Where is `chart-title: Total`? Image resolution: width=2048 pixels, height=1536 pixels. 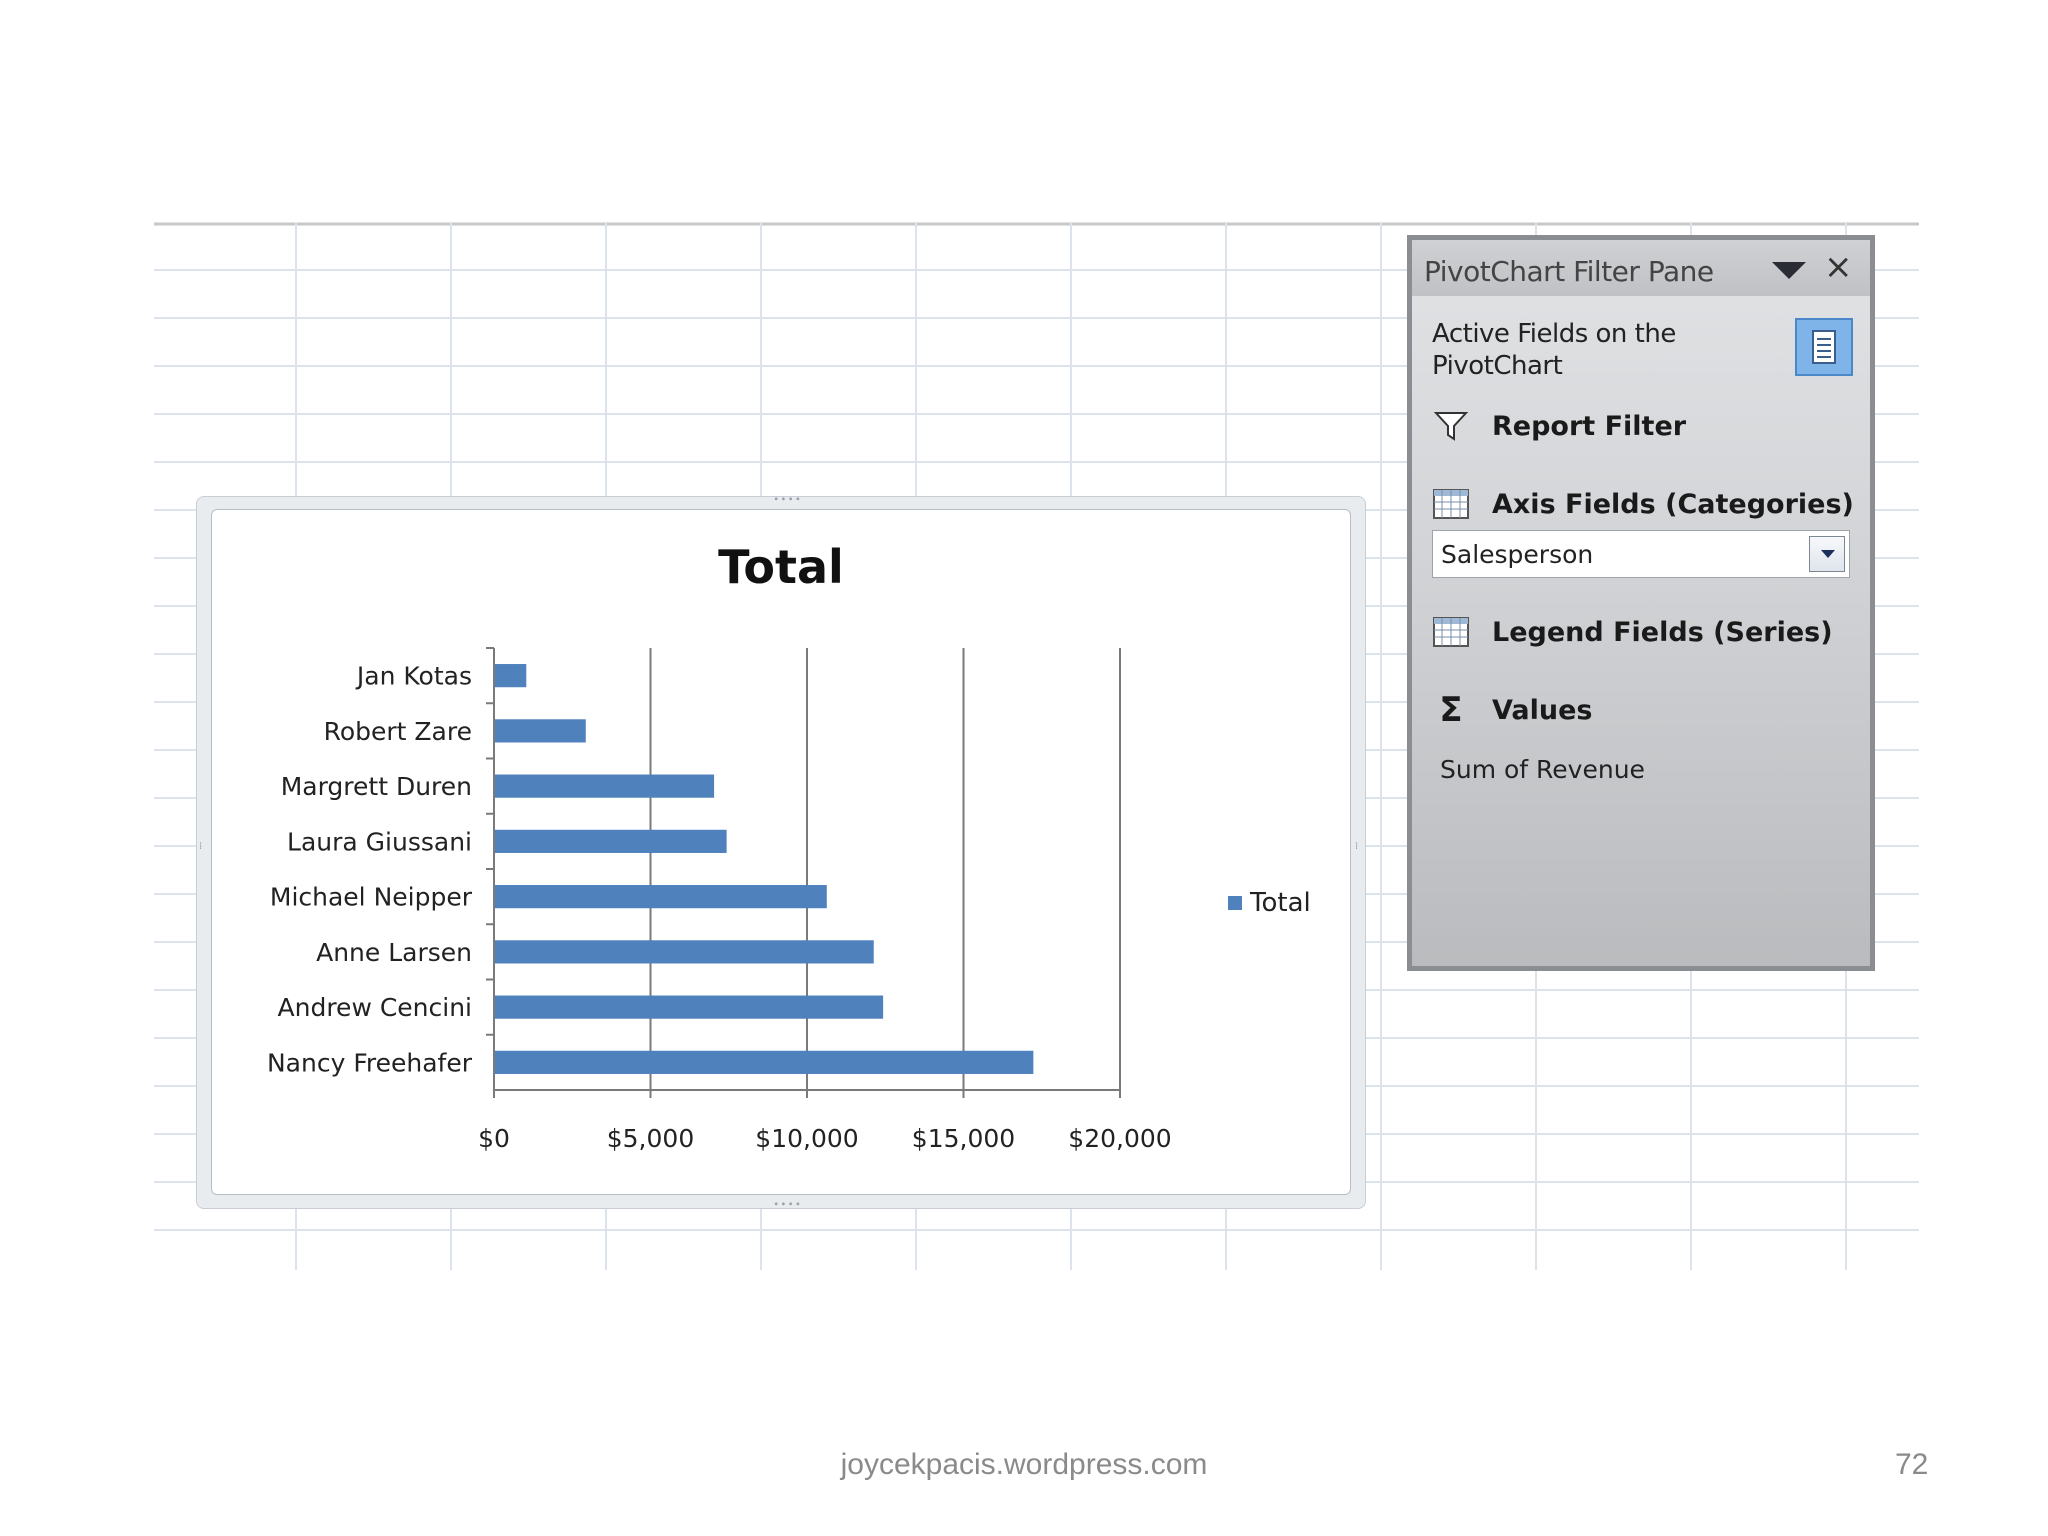 chart-title: Total is located at coordinates (781, 567).